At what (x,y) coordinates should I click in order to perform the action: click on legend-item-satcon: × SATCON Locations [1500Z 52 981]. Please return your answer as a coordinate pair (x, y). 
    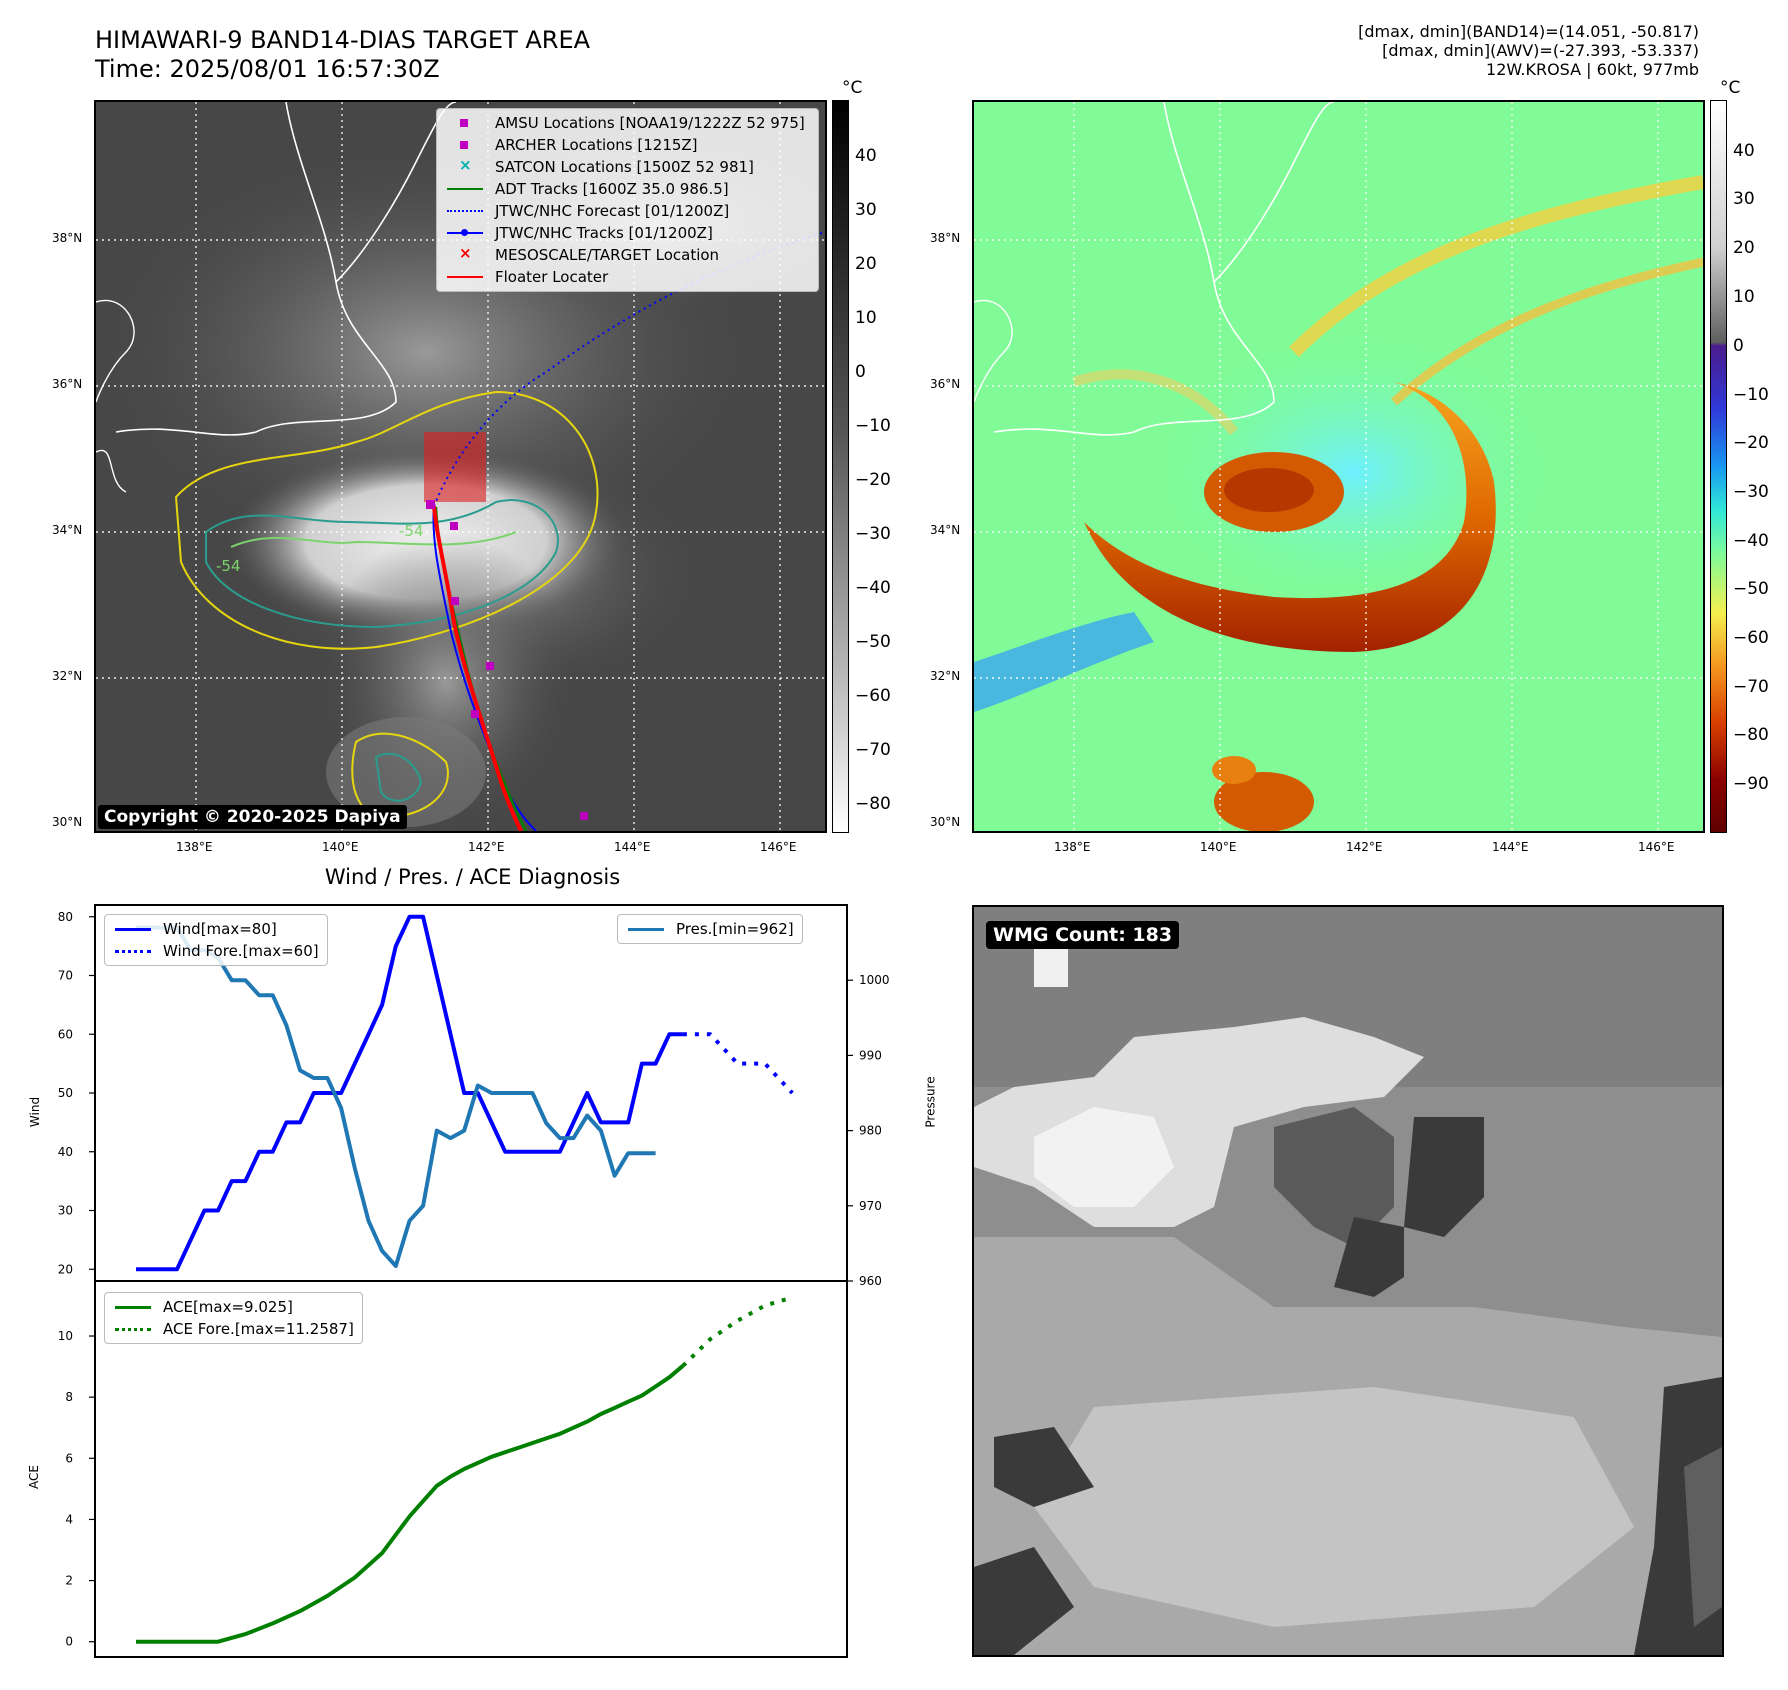
    Looking at the image, I should click on (627, 167).